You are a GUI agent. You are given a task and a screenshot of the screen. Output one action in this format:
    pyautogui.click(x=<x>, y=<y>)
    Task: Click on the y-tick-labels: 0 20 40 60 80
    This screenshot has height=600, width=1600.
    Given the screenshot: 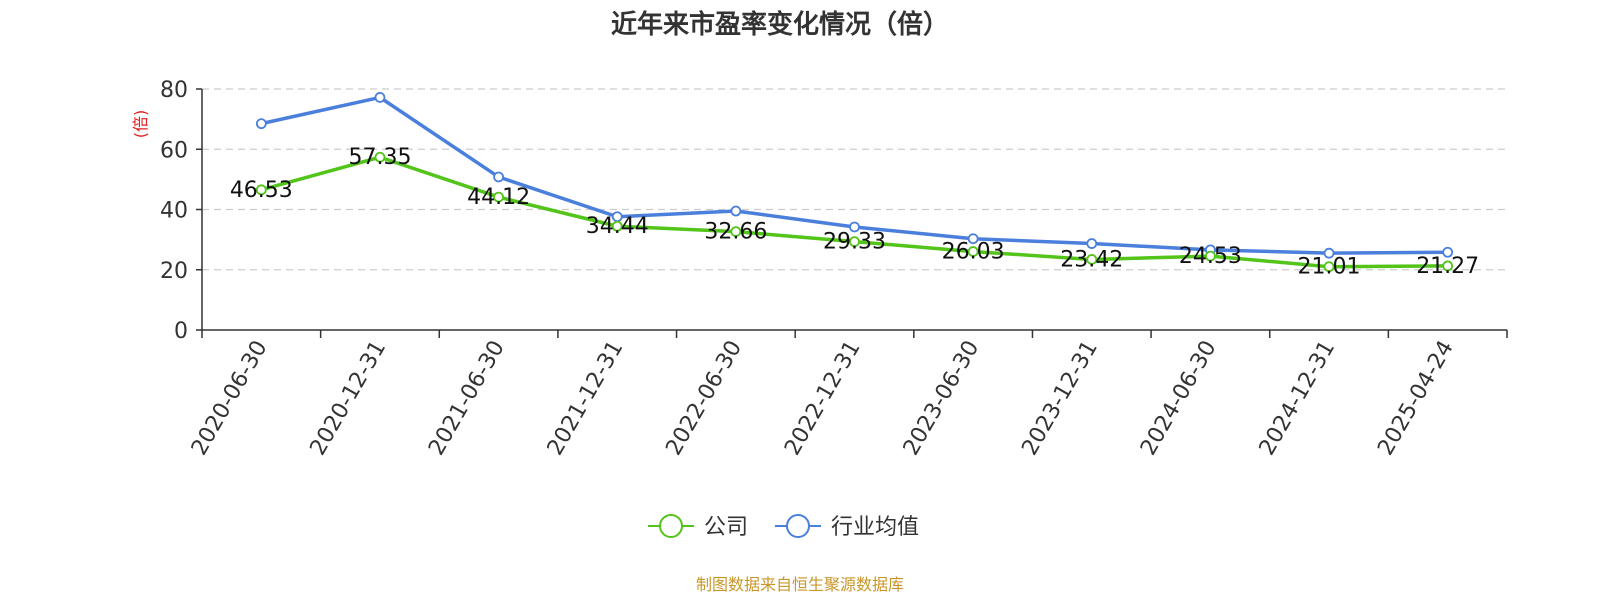 What is the action you would take?
    pyautogui.click(x=174, y=211)
    